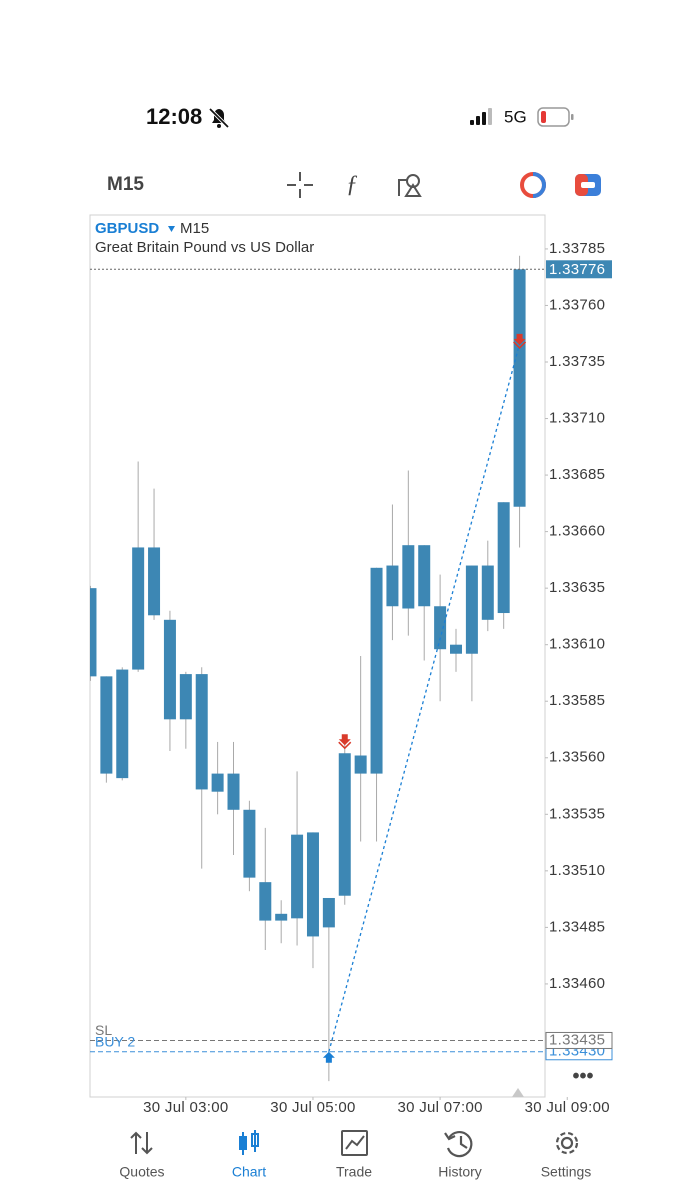  Describe the element at coordinates (567, 1143) in the screenshot. I see `settings-icon` at that location.